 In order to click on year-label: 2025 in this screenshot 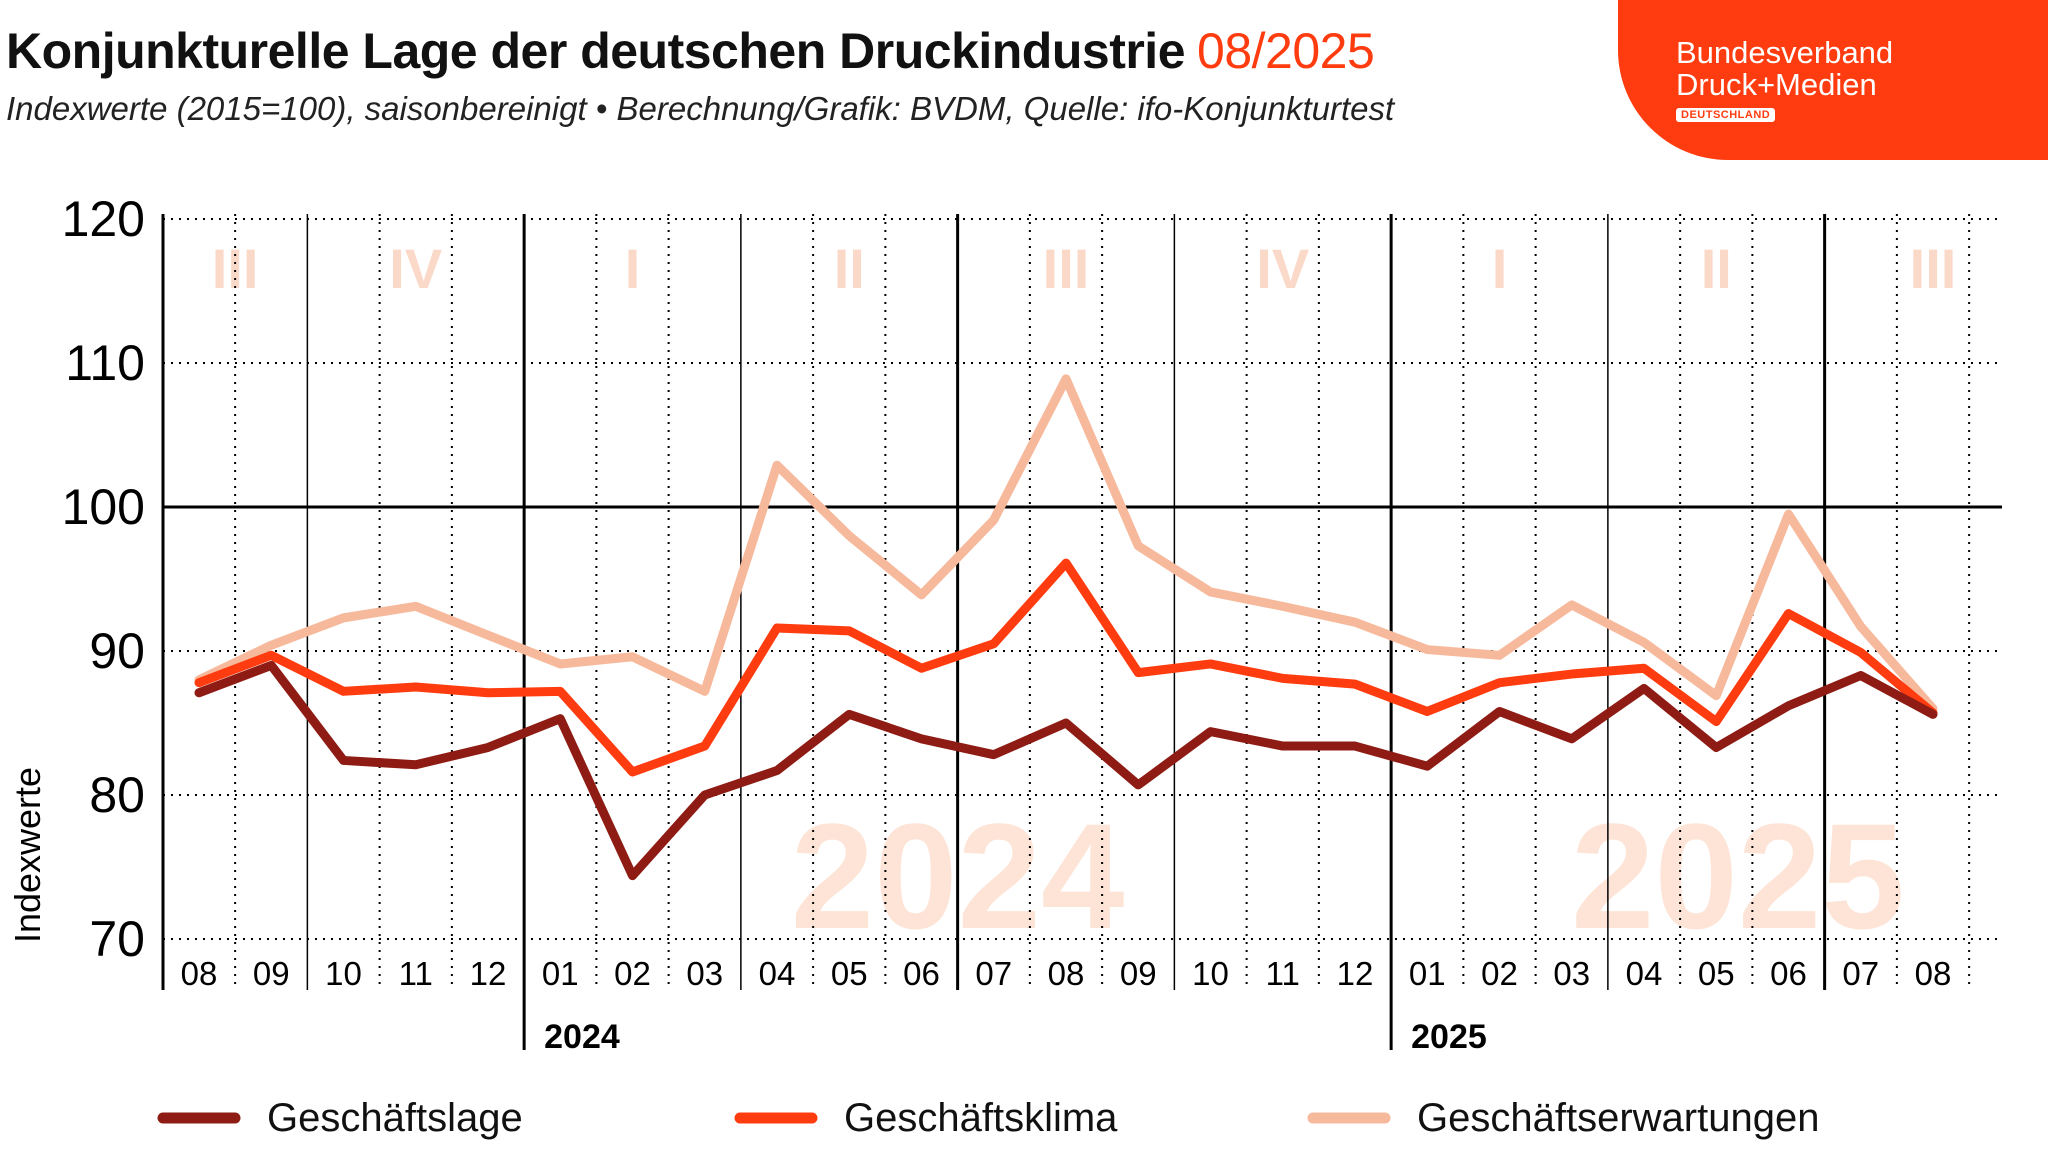, I will do `click(1449, 1037)`.